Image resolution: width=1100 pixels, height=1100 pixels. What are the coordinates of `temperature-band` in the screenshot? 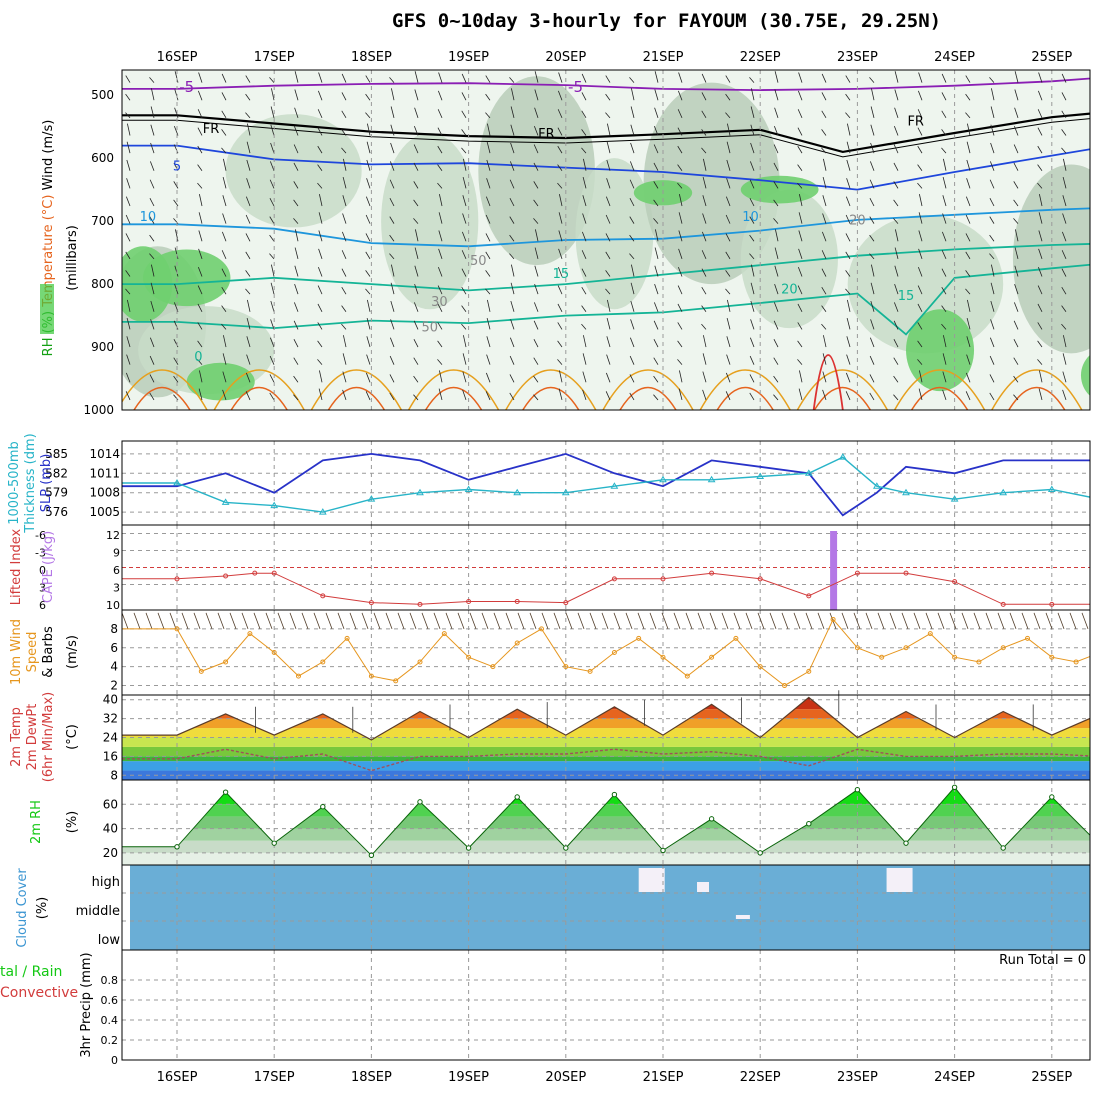 It's located at (606, 714).